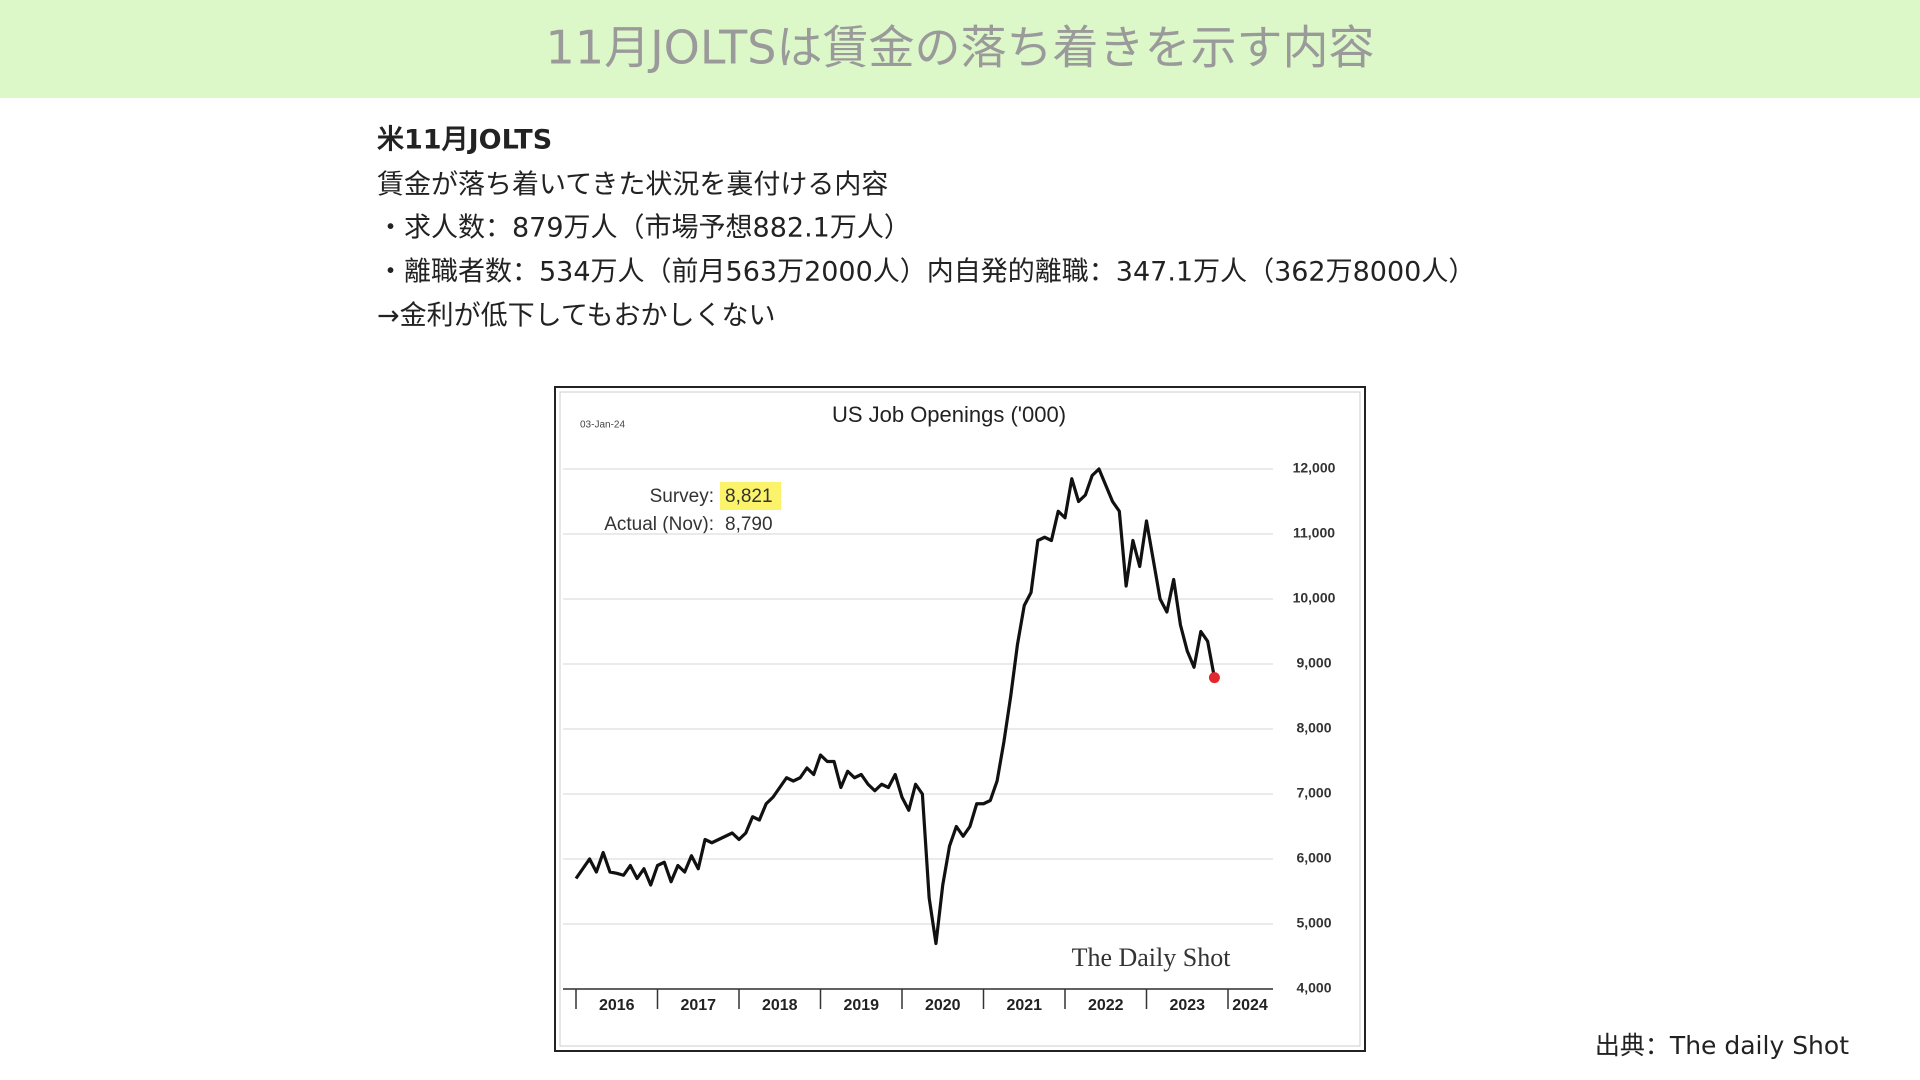 This screenshot has height=1080, width=1920. What do you see at coordinates (861, 1005) in the screenshot?
I see `x-tick-label: 2019` at bounding box center [861, 1005].